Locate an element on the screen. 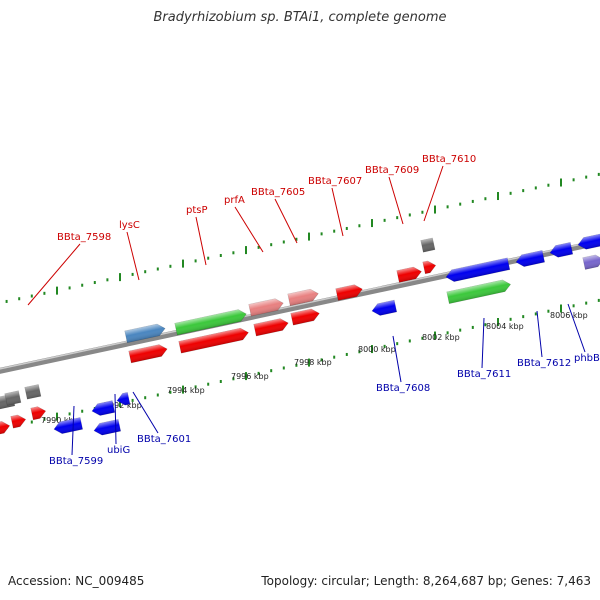 Image resolution: width=600 pixels, height=600 pixels. gene-label: BBta_7611 is located at coordinates (484, 374).